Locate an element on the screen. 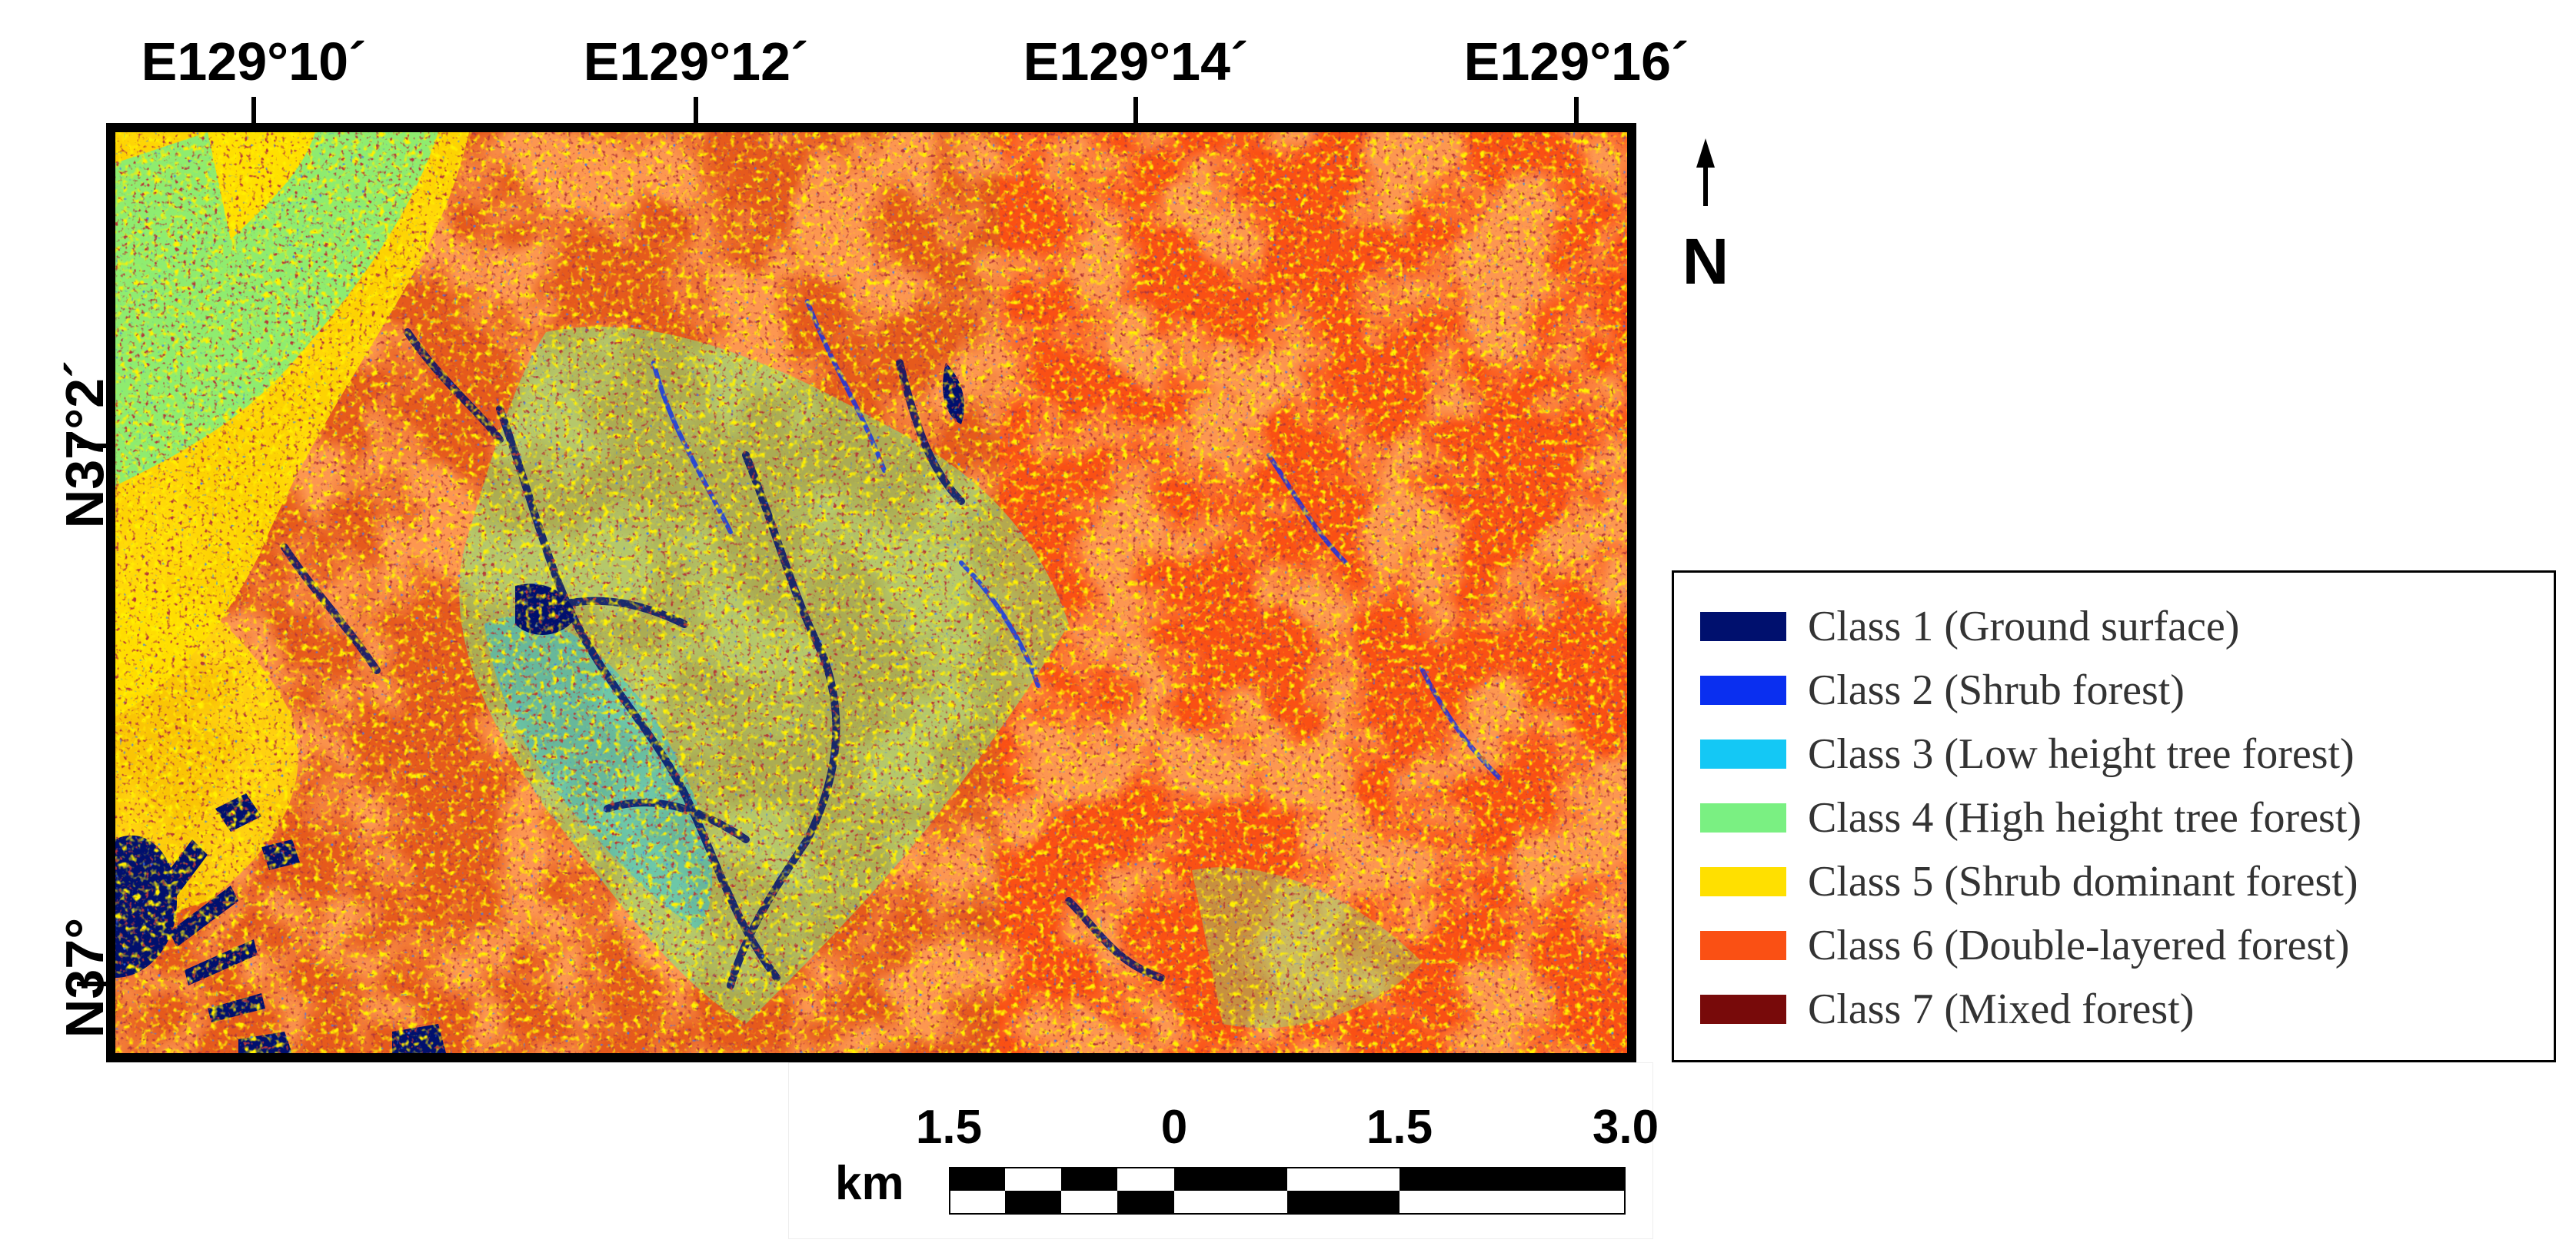 This screenshot has width=2576, height=1253. longitude-label-2: E129°12´ is located at coordinates (696, 62).